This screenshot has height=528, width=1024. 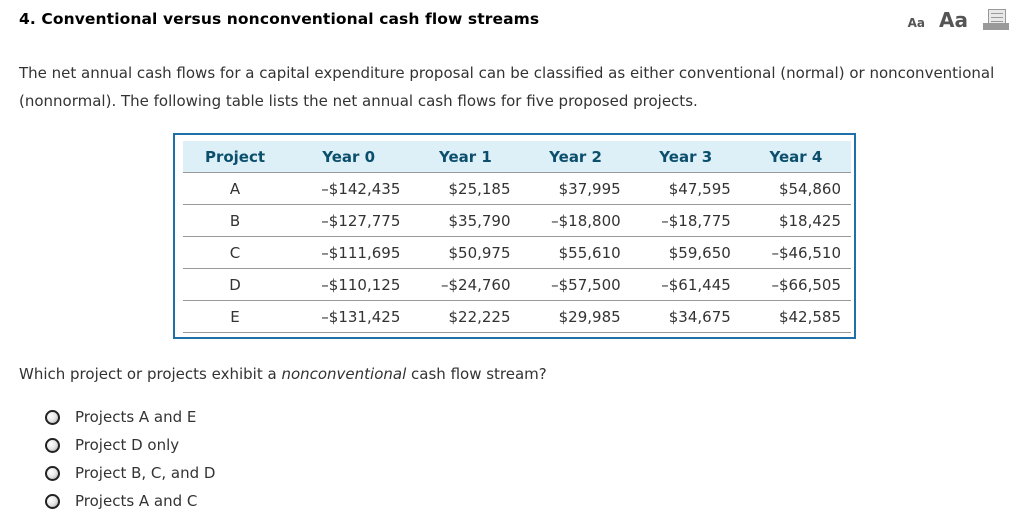 What do you see at coordinates (795, 284) in the screenshot?
I see `cell-value: –$66,505` at bounding box center [795, 284].